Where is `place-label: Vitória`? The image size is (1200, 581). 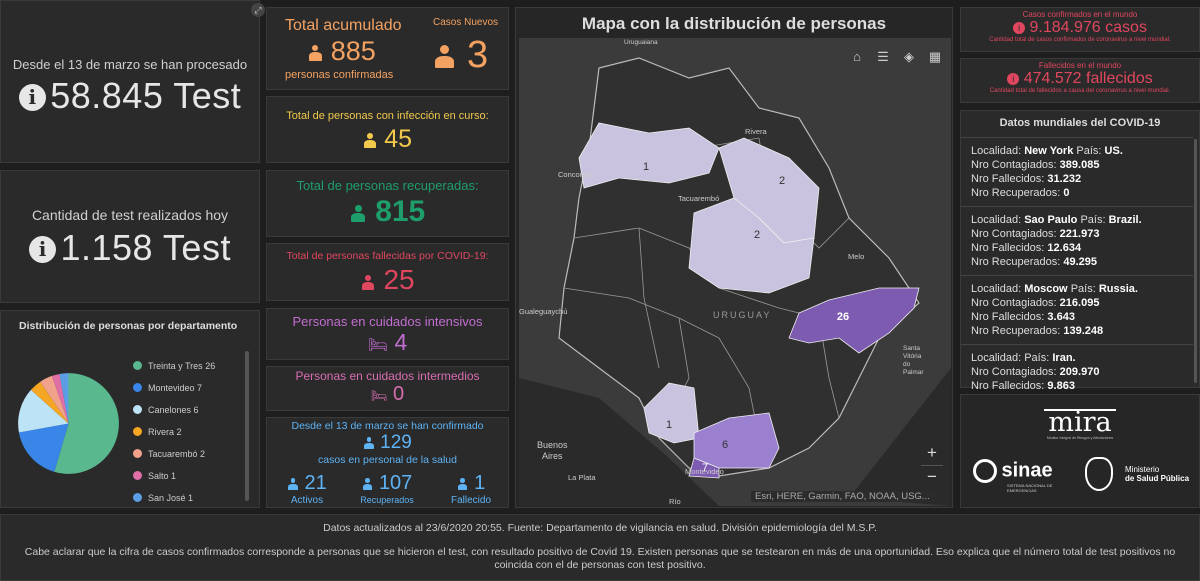 place-label: Vitória is located at coordinates (912, 356).